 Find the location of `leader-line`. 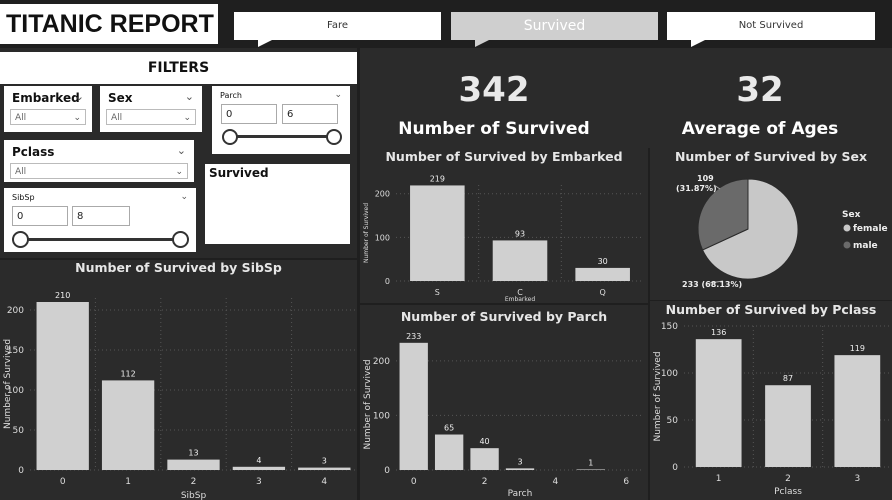

leader-line is located at coordinates (717, 187).